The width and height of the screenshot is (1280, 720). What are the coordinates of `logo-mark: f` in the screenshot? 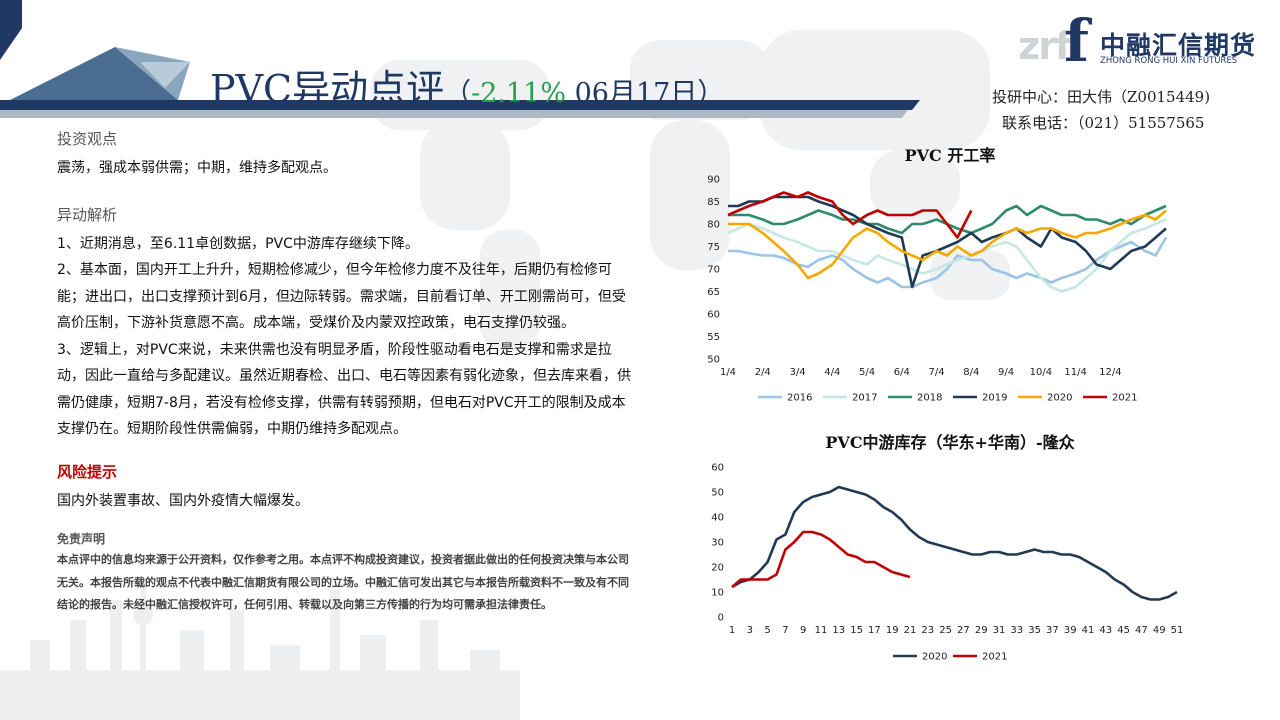 It's located at (1076, 41).